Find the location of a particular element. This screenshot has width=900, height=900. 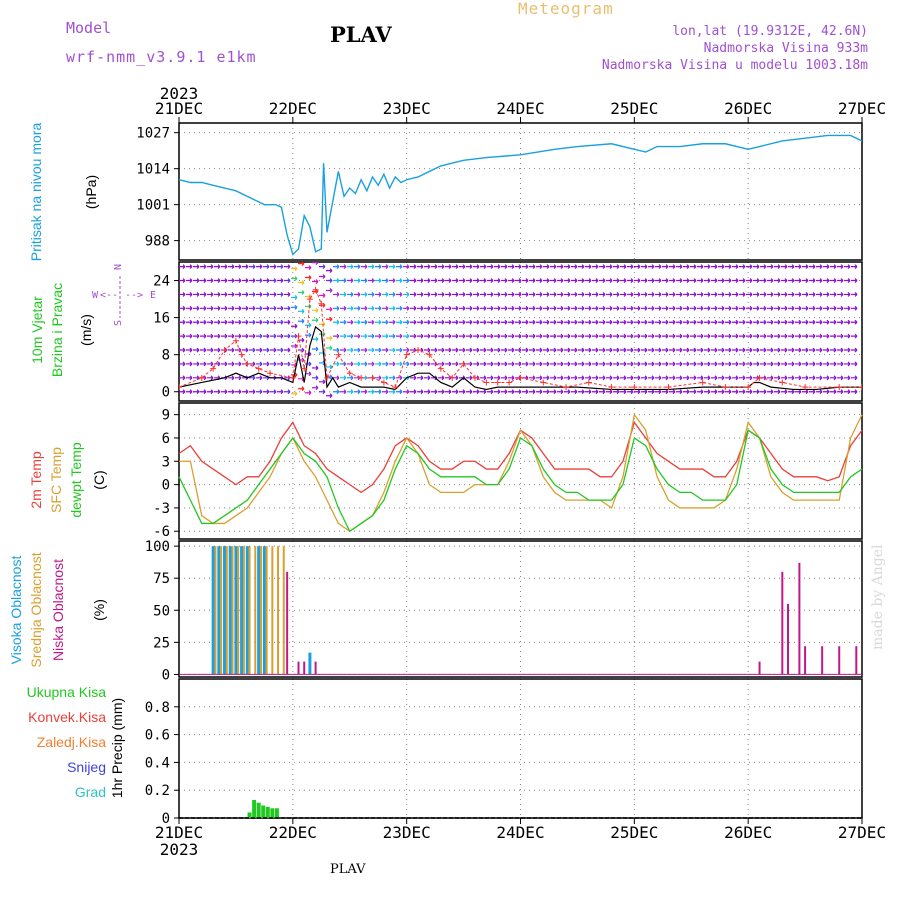

y-tick-label: 0 is located at coordinates (166, 675).